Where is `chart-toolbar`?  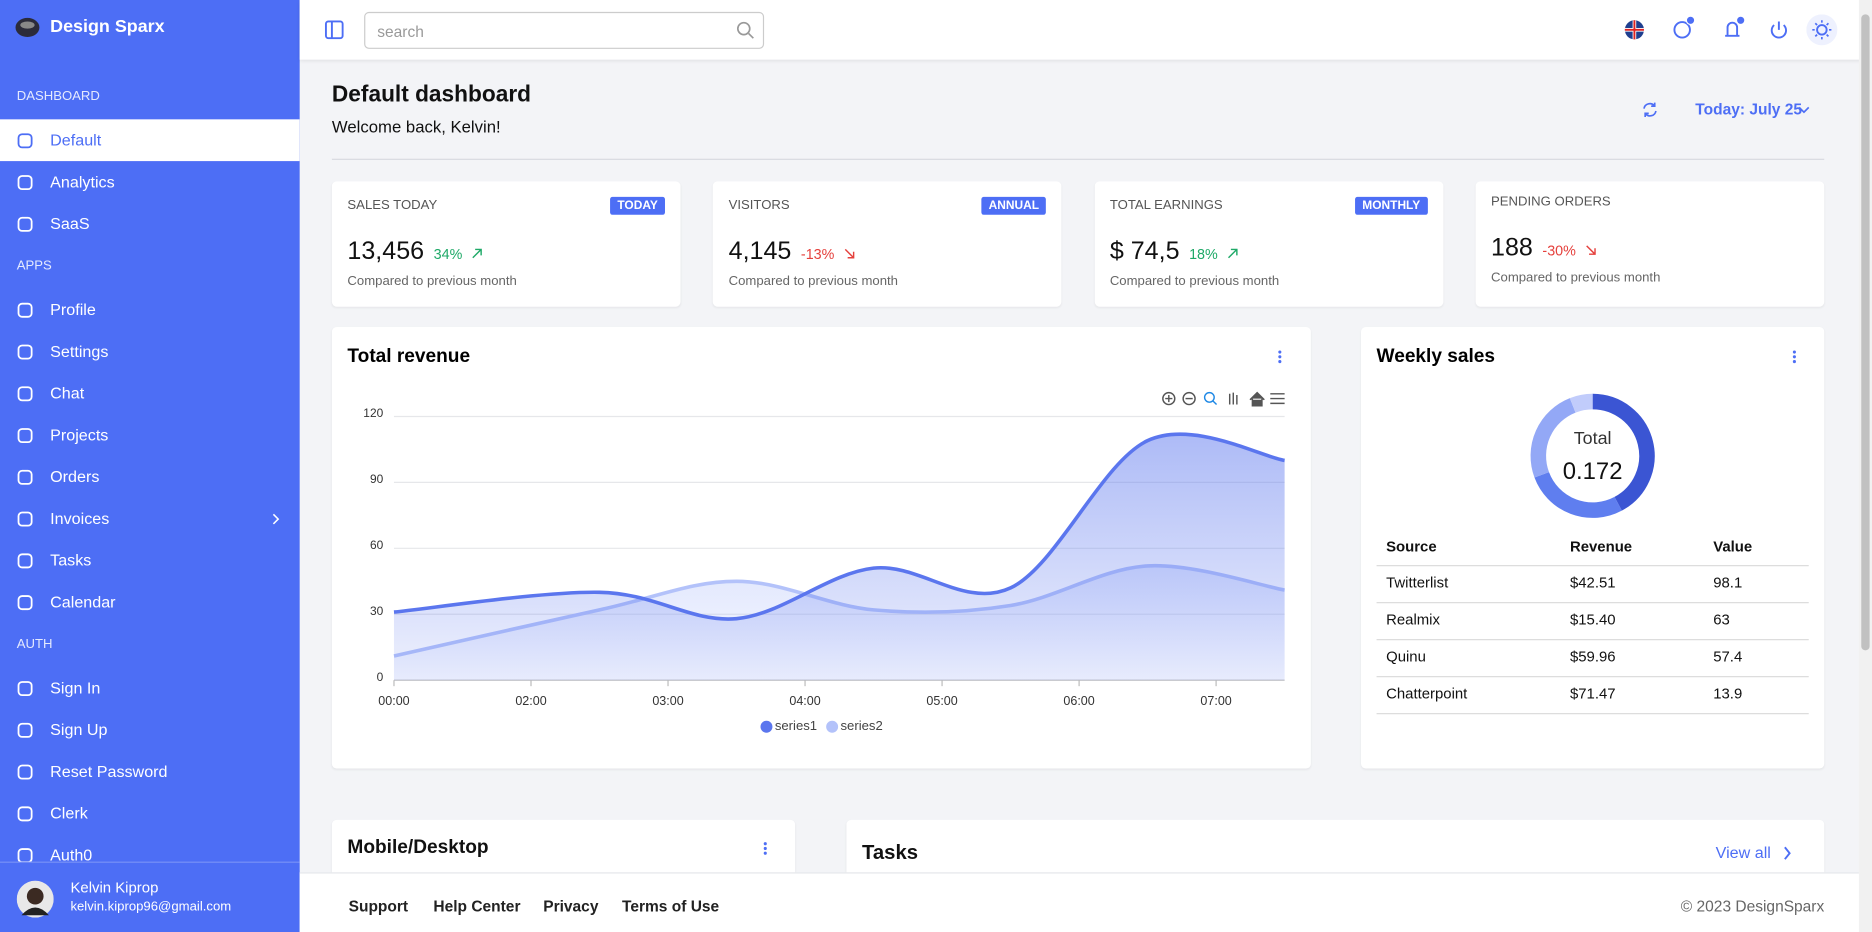
chart-toolbar is located at coordinates (1223, 399).